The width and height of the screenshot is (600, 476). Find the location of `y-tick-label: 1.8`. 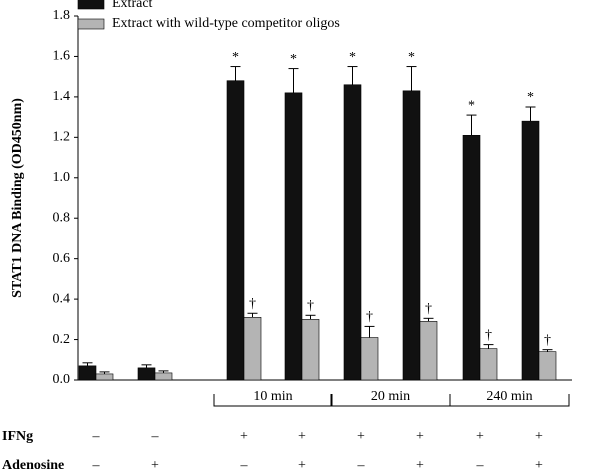

y-tick-label: 1.8 is located at coordinates (62, 15).